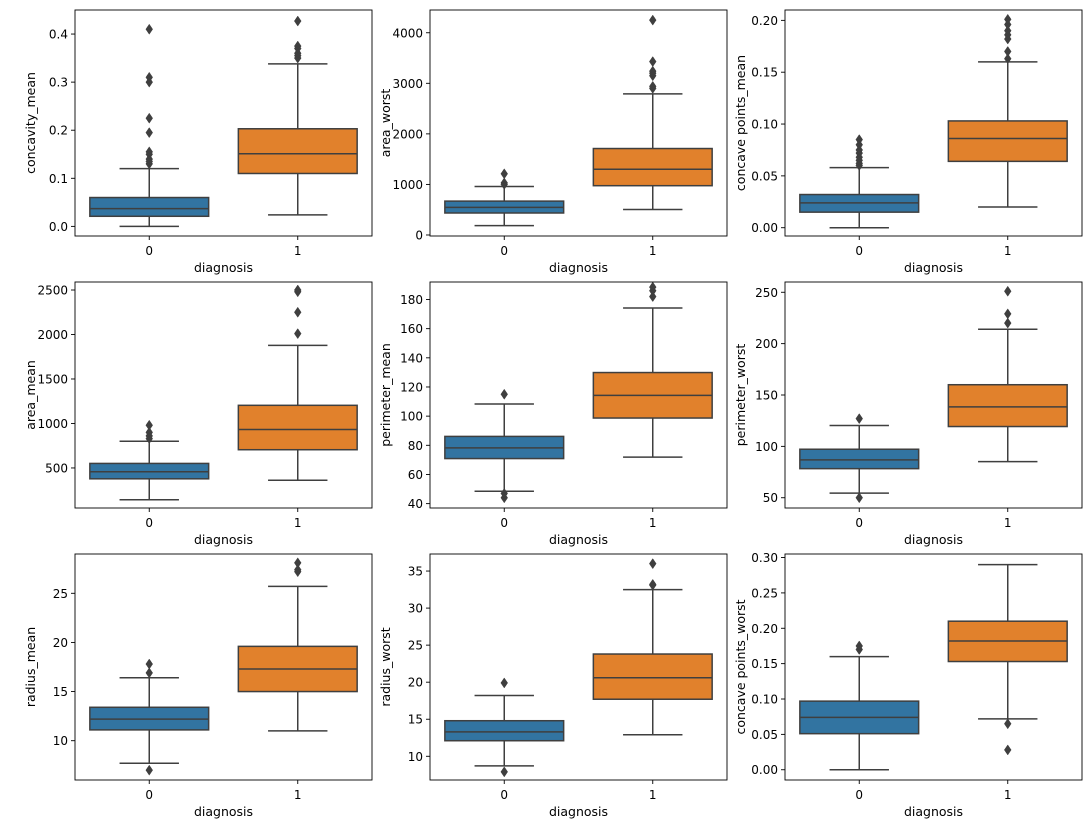 The image size is (1091, 833). Describe the element at coordinates (60, 692) in the screenshot. I see `y-tick-label: 15` at that location.